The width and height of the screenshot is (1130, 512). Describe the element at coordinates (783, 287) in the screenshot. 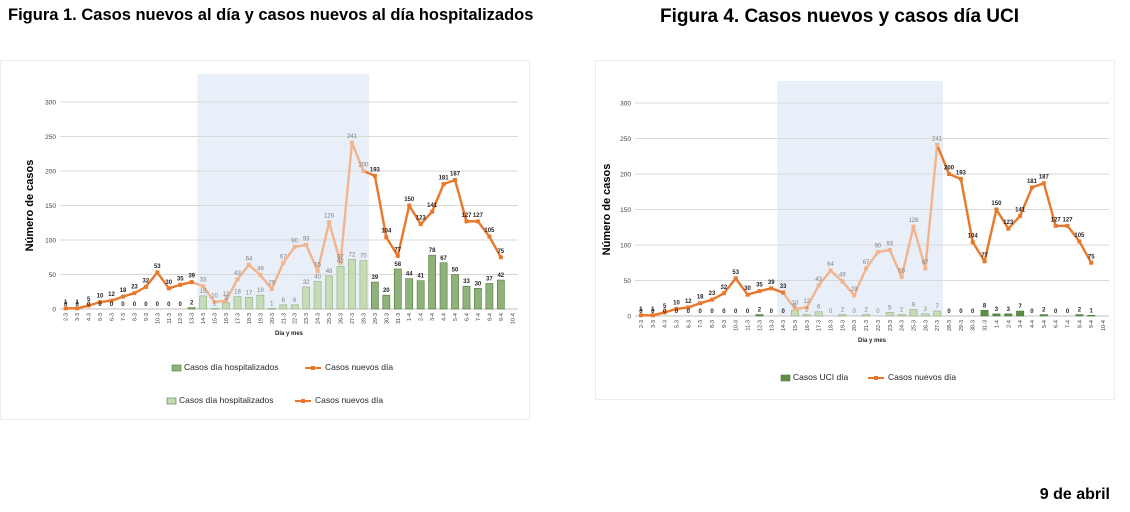

I see `line-value-label: 33` at that location.